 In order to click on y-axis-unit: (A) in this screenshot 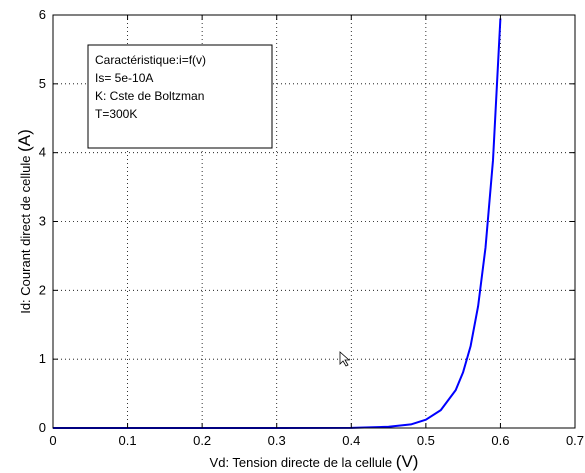, I will do `click(24, 140)`.